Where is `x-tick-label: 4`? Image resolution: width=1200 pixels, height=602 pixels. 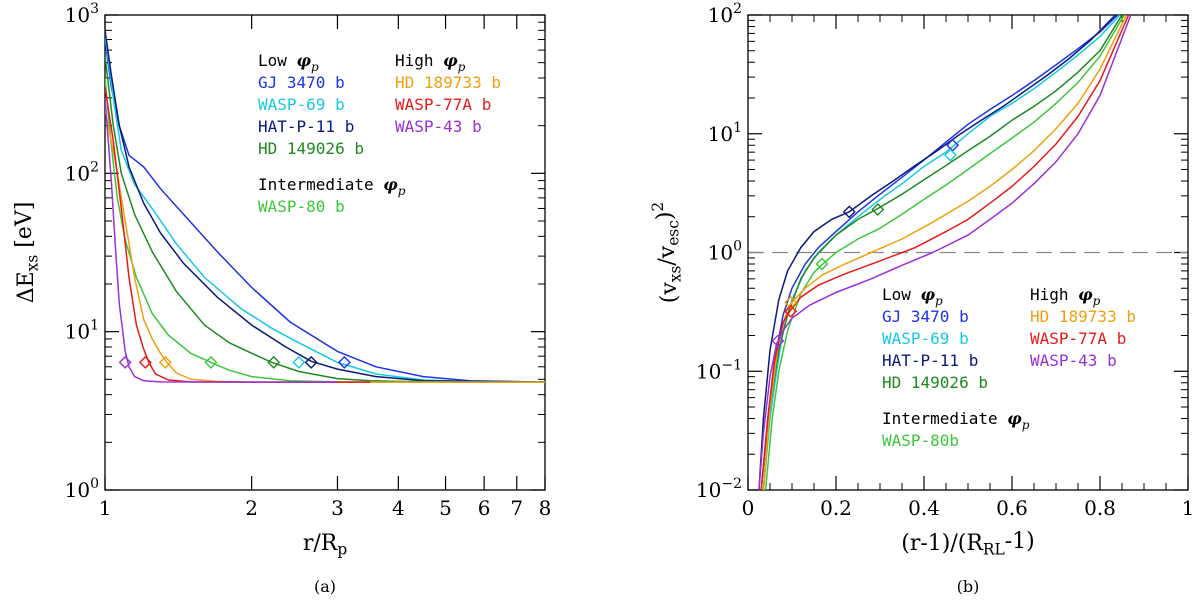 x-tick-label: 4 is located at coordinates (398, 508).